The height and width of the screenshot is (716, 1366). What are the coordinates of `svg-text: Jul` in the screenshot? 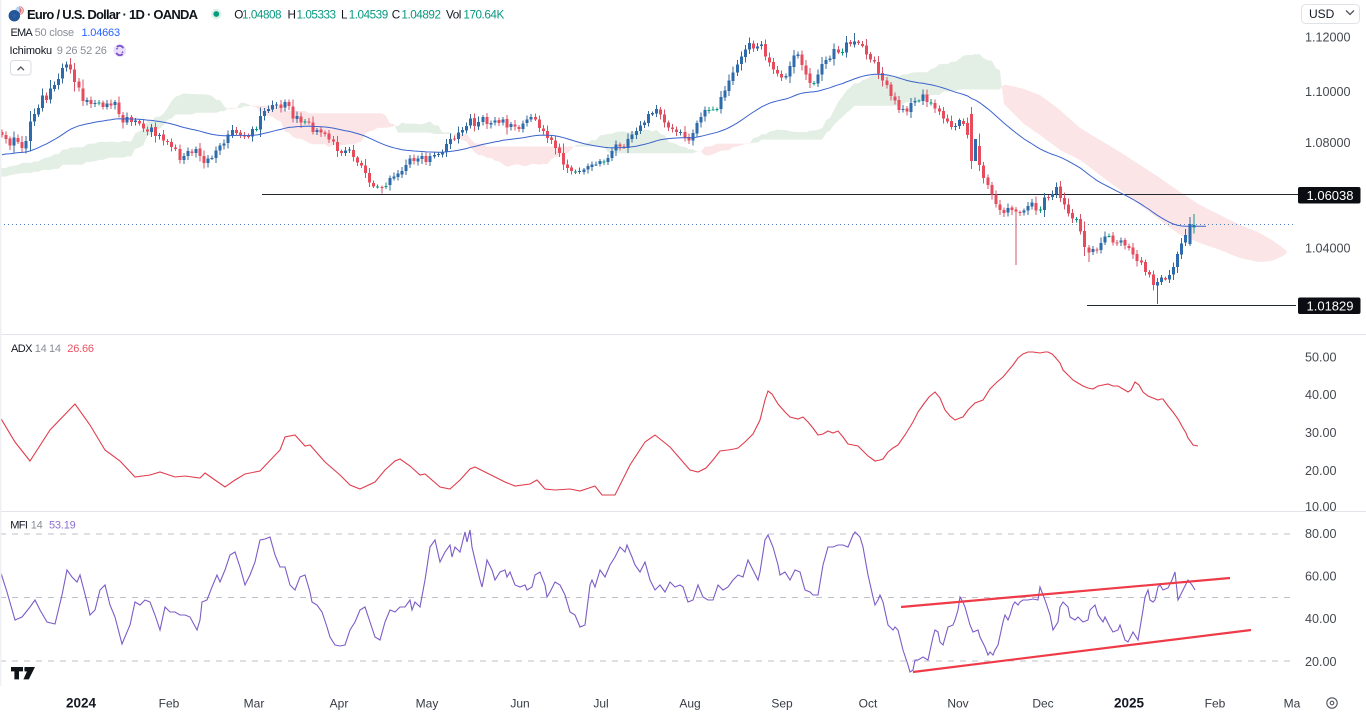 It's located at (600, 704).